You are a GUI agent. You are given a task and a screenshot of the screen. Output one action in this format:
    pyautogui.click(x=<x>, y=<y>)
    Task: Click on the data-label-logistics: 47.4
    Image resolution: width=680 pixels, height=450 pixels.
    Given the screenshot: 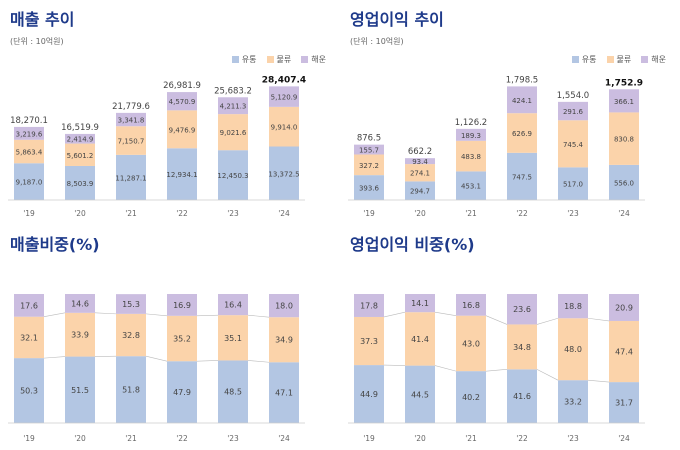 What is the action you would take?
    pyautogui.click(x=624, y=352)
    